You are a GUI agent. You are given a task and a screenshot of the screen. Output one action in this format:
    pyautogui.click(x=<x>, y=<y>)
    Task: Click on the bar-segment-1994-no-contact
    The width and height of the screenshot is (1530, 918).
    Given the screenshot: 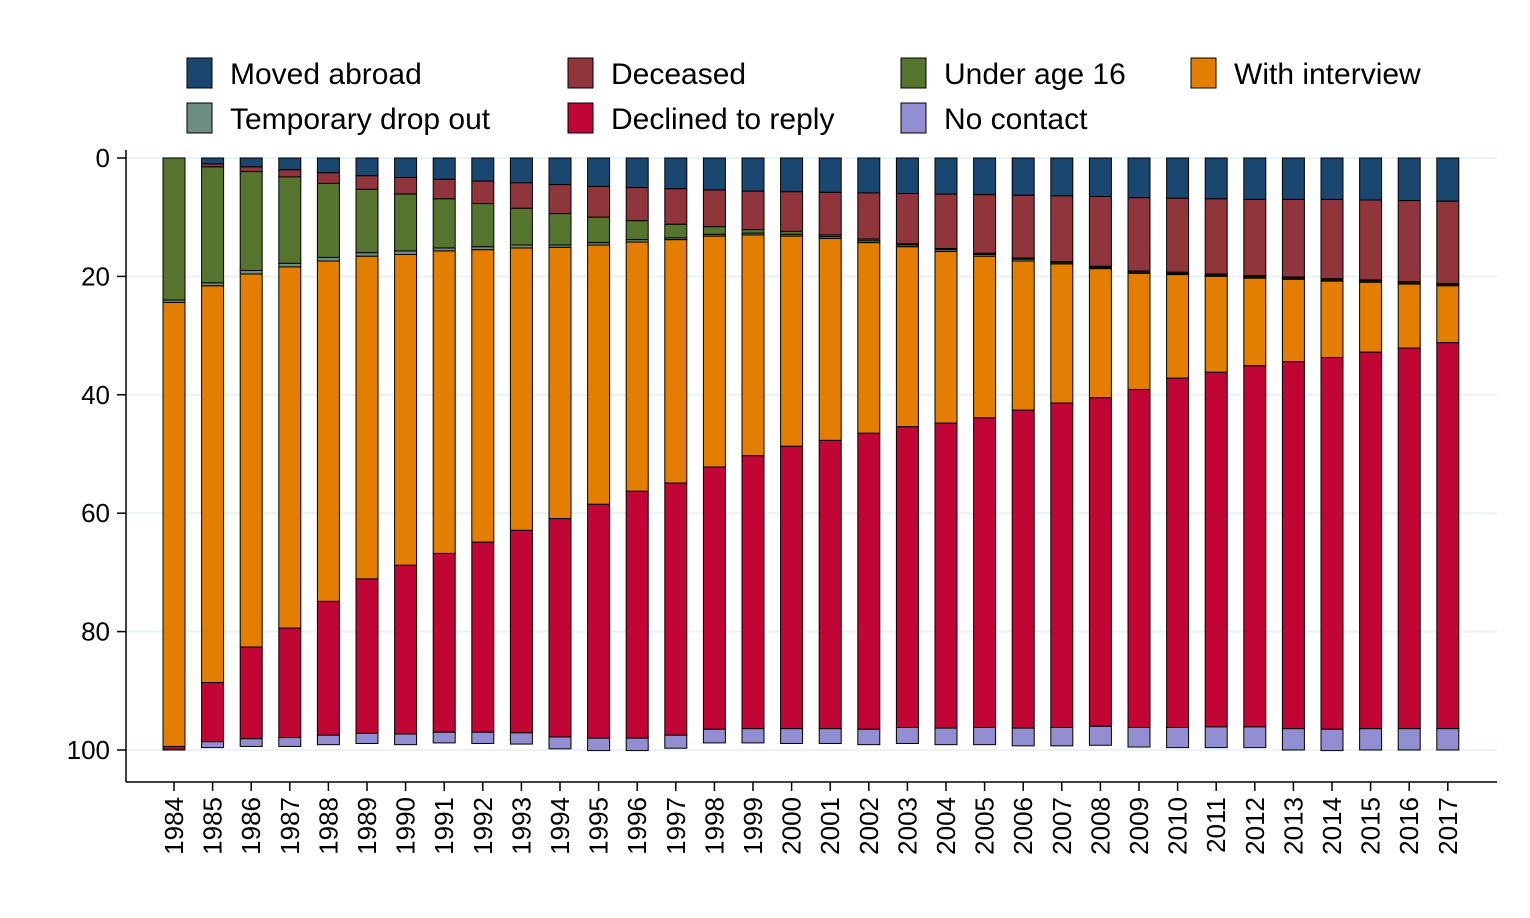 What is the action you would take?
    pyautogui.click(x=560, y=743)
    